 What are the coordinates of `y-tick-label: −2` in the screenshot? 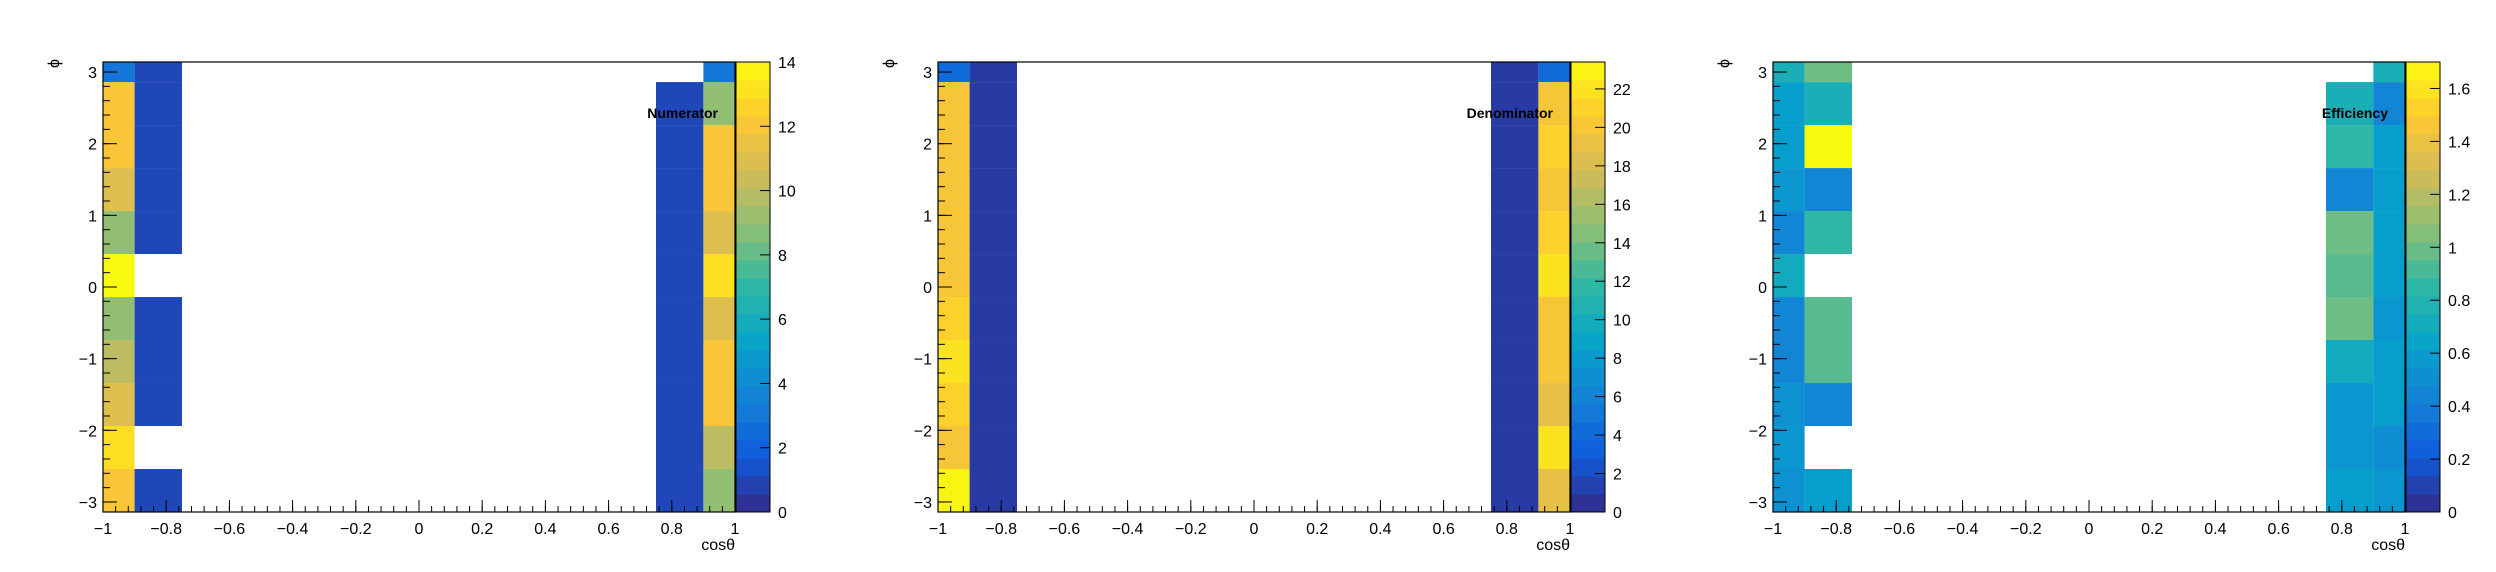 It's located at (1758, 431).